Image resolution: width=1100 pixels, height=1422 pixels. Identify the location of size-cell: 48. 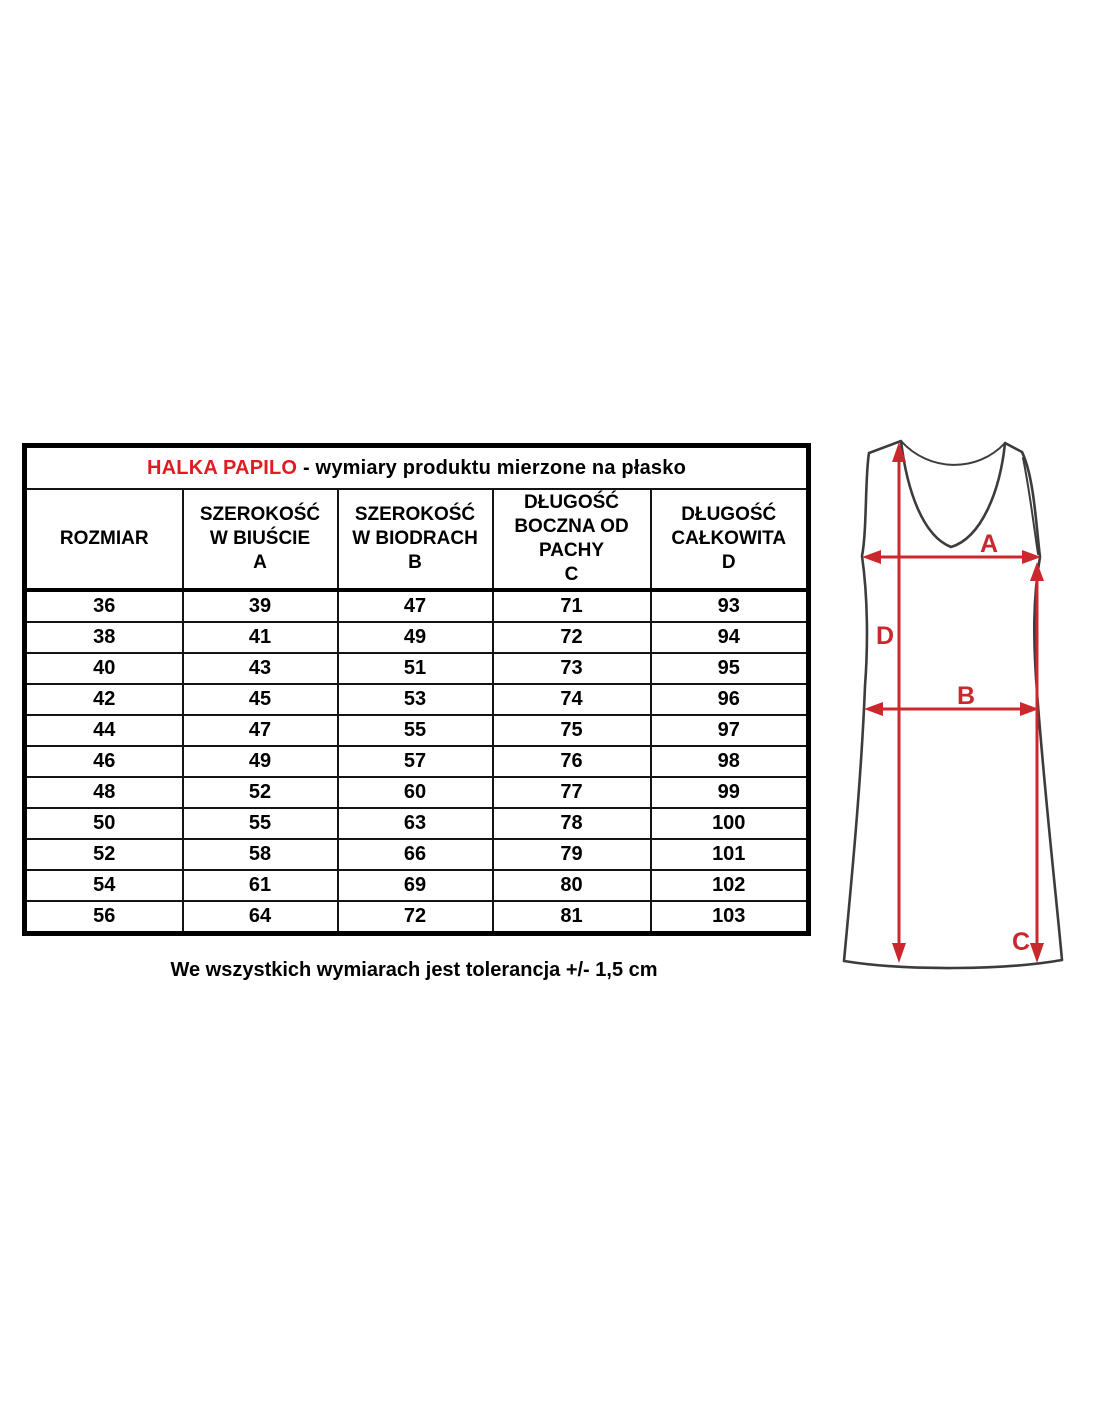
(103, 792).